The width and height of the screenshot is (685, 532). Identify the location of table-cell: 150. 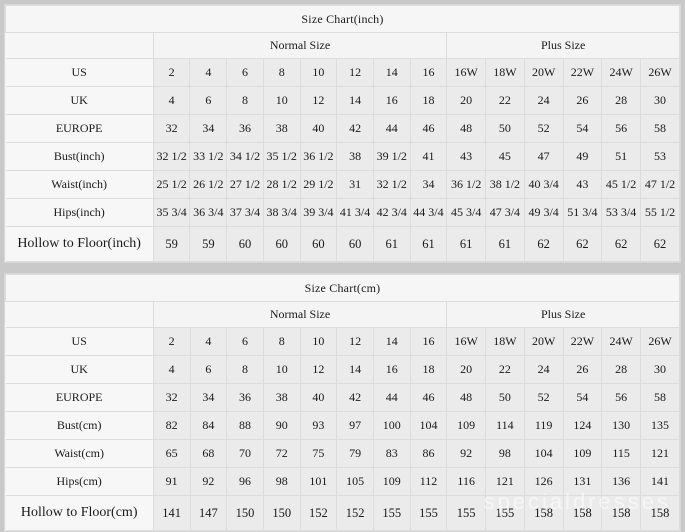
(281, 513).